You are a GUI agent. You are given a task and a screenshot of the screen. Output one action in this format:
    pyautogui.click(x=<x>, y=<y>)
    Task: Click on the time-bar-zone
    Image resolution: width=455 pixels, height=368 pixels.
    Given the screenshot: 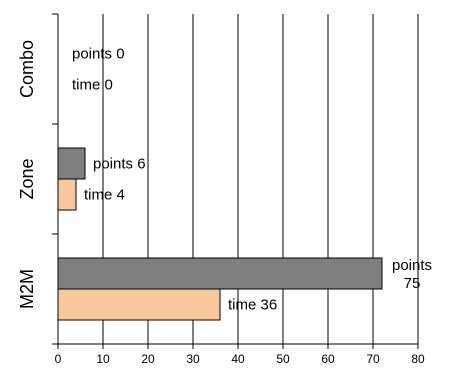 What is the action you would take?
    pyautogui.click(x=67, y=194)
    